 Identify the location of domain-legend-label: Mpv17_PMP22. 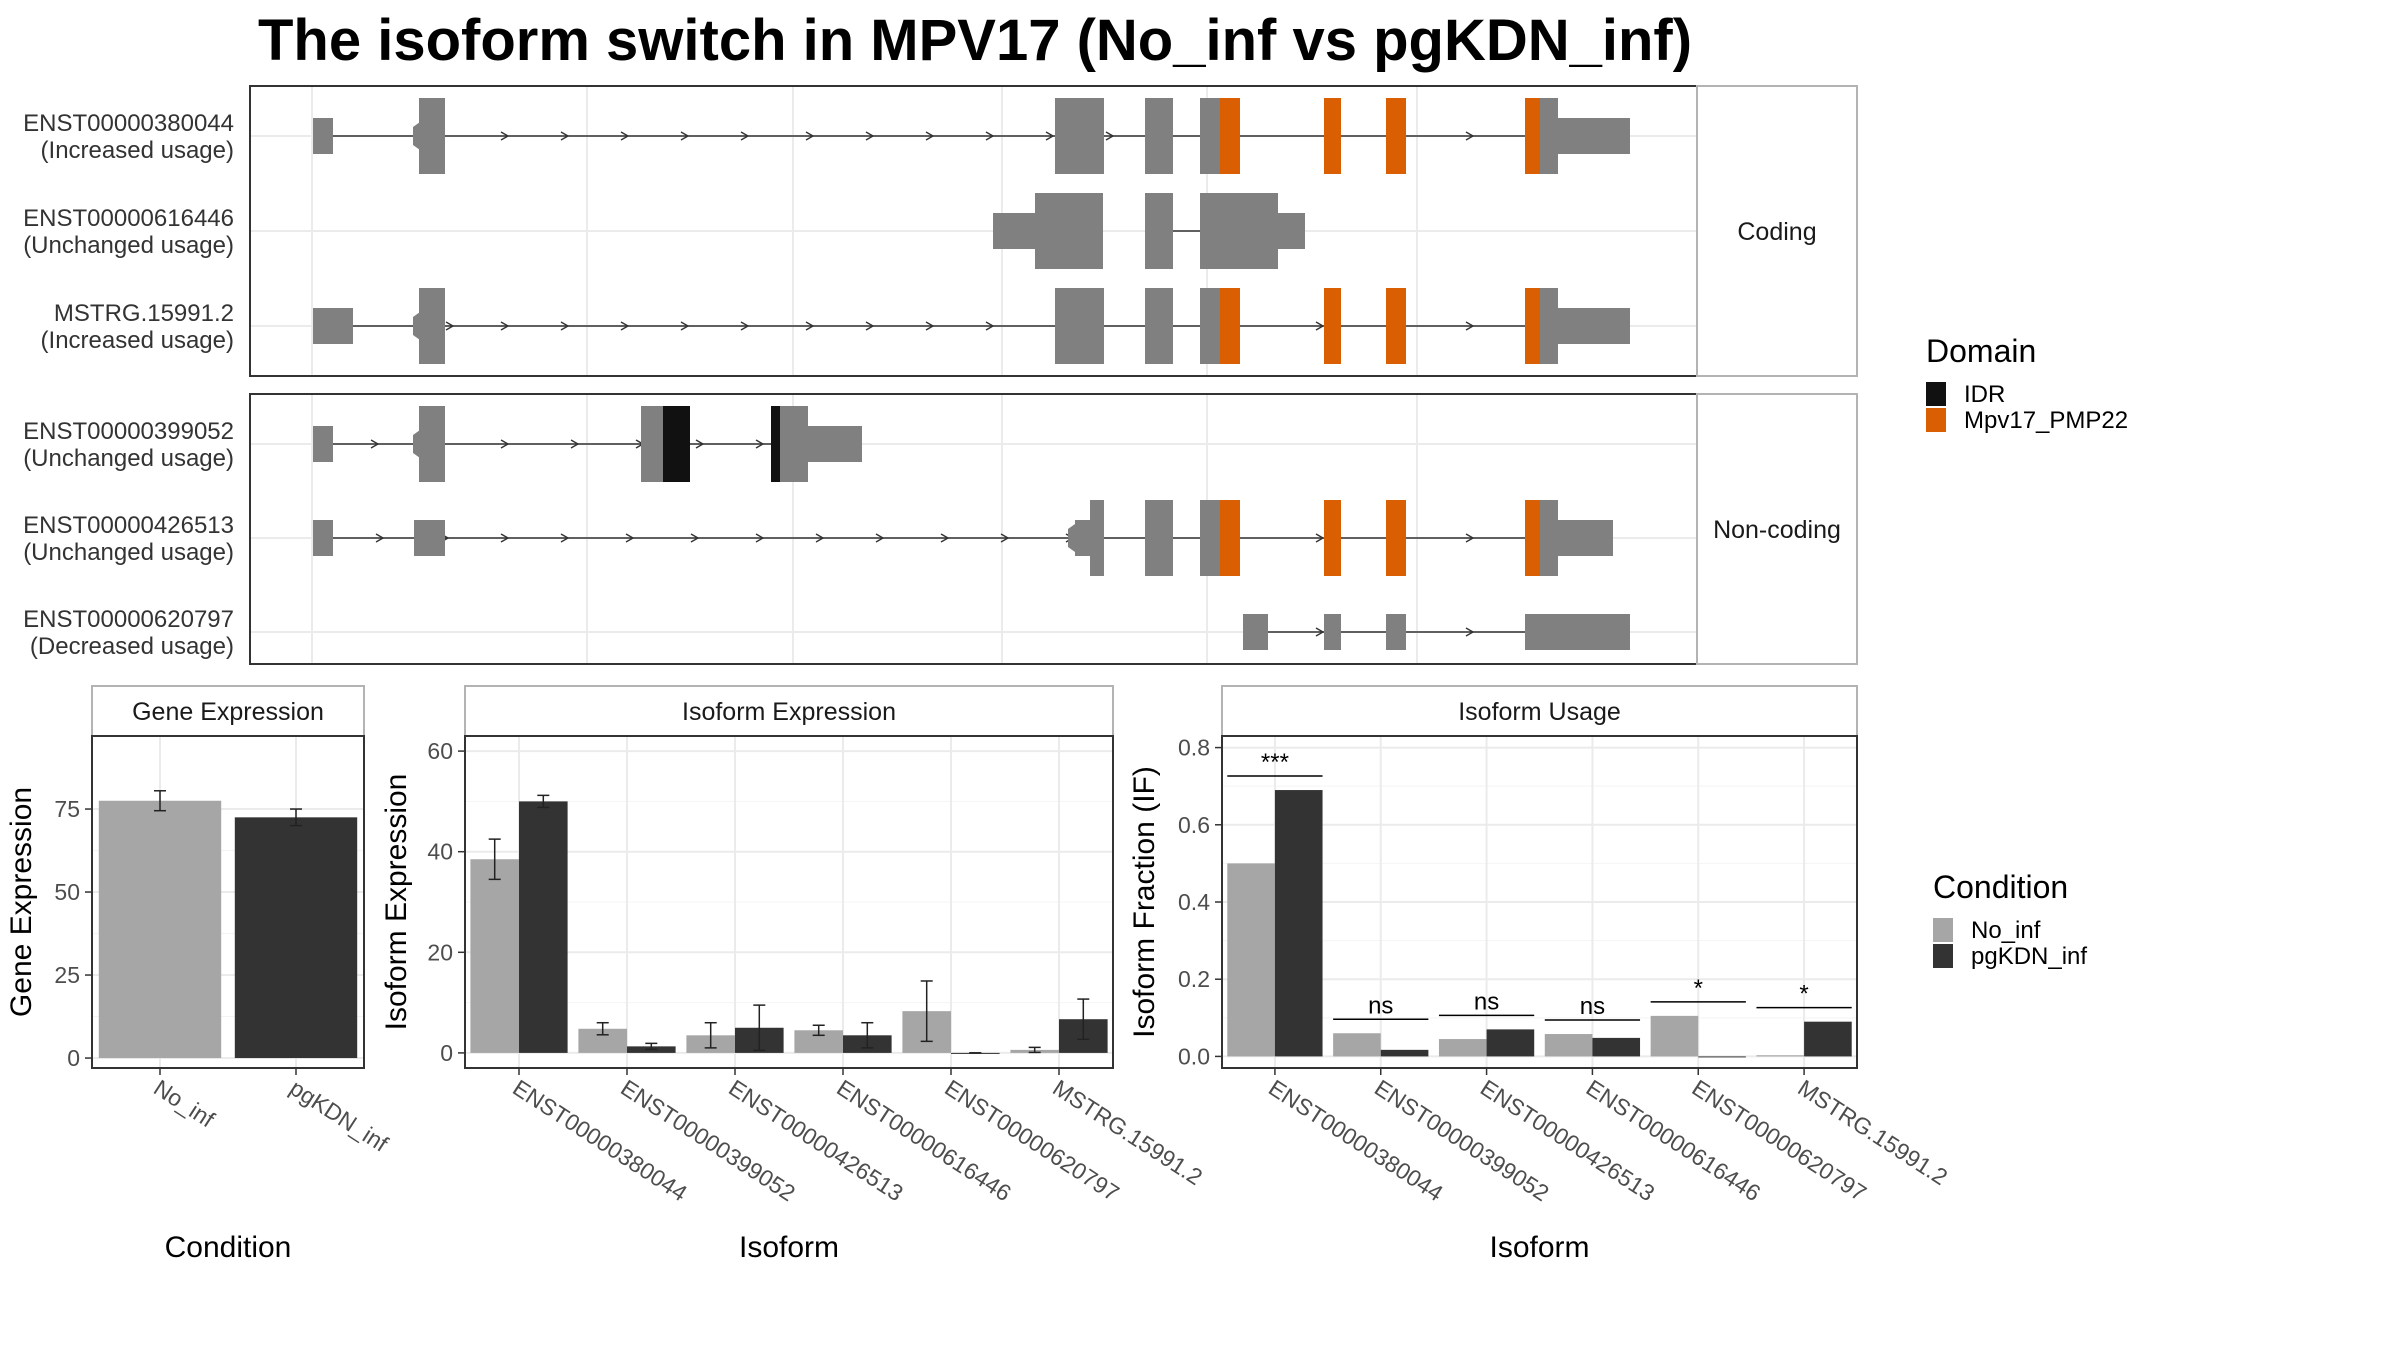
(2046, 420).